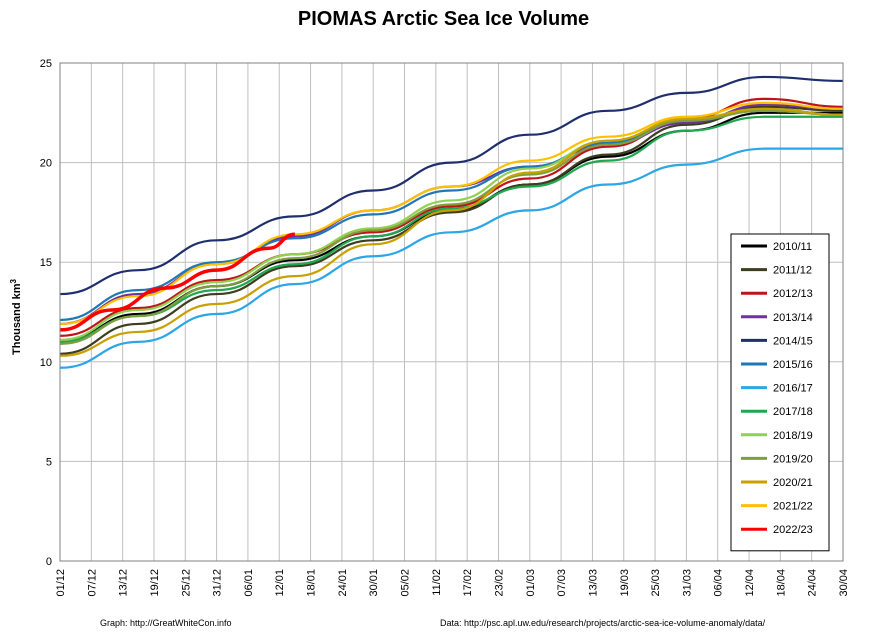 This screenshot has width=887, height=638. I want to click on x-tick-label: 13/03, so click(593, 583).